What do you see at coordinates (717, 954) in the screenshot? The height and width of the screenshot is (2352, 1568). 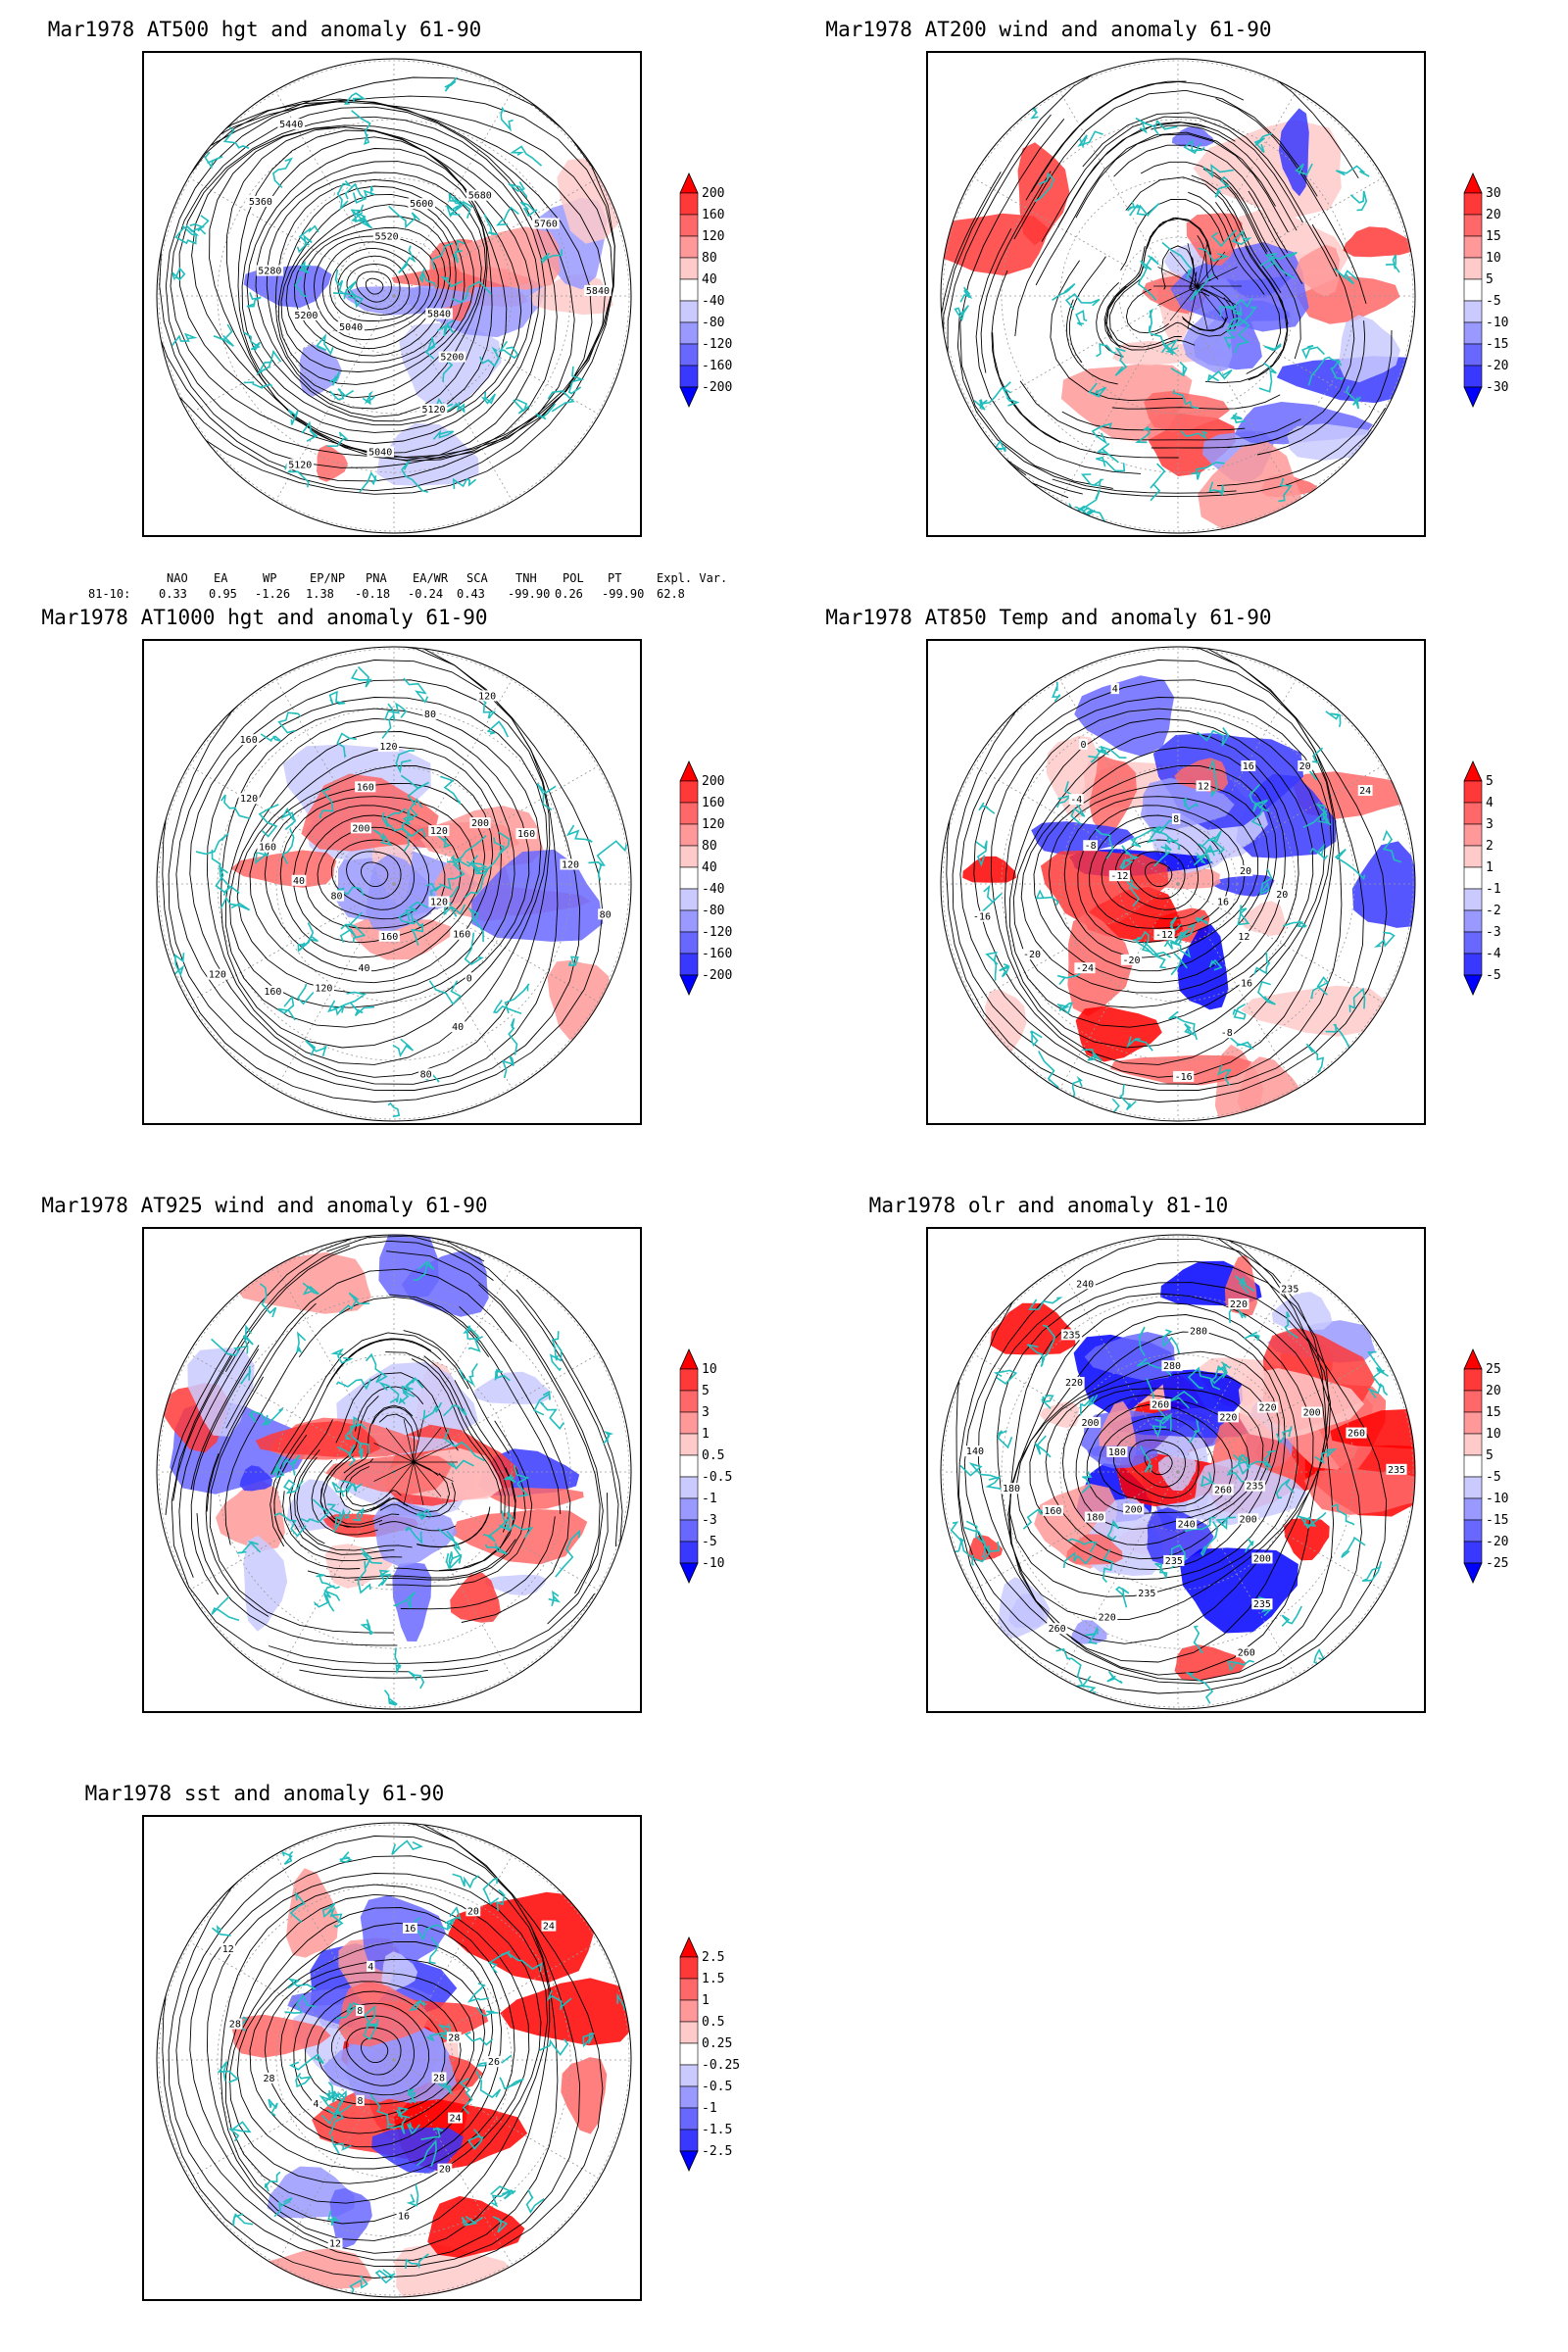 I see `colorbar-tick-label: -160` at bounding box center [717, 954].